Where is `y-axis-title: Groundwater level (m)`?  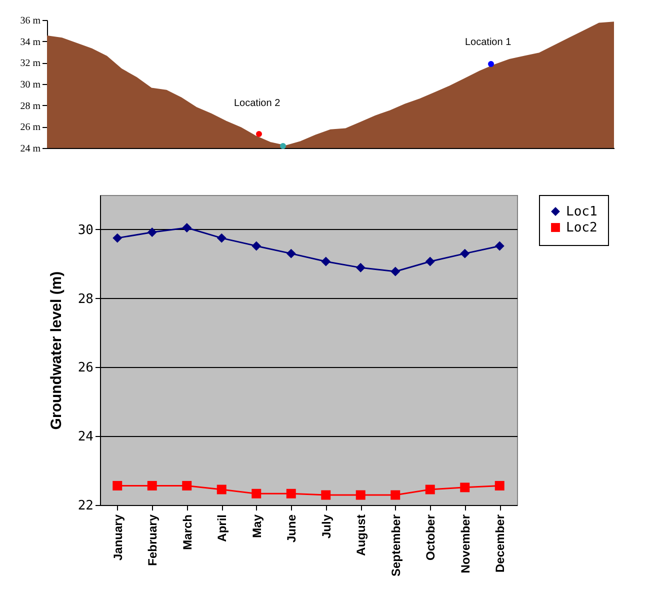 y-axis-title: Groundwater level (m) is located at coordinates (56, 350).